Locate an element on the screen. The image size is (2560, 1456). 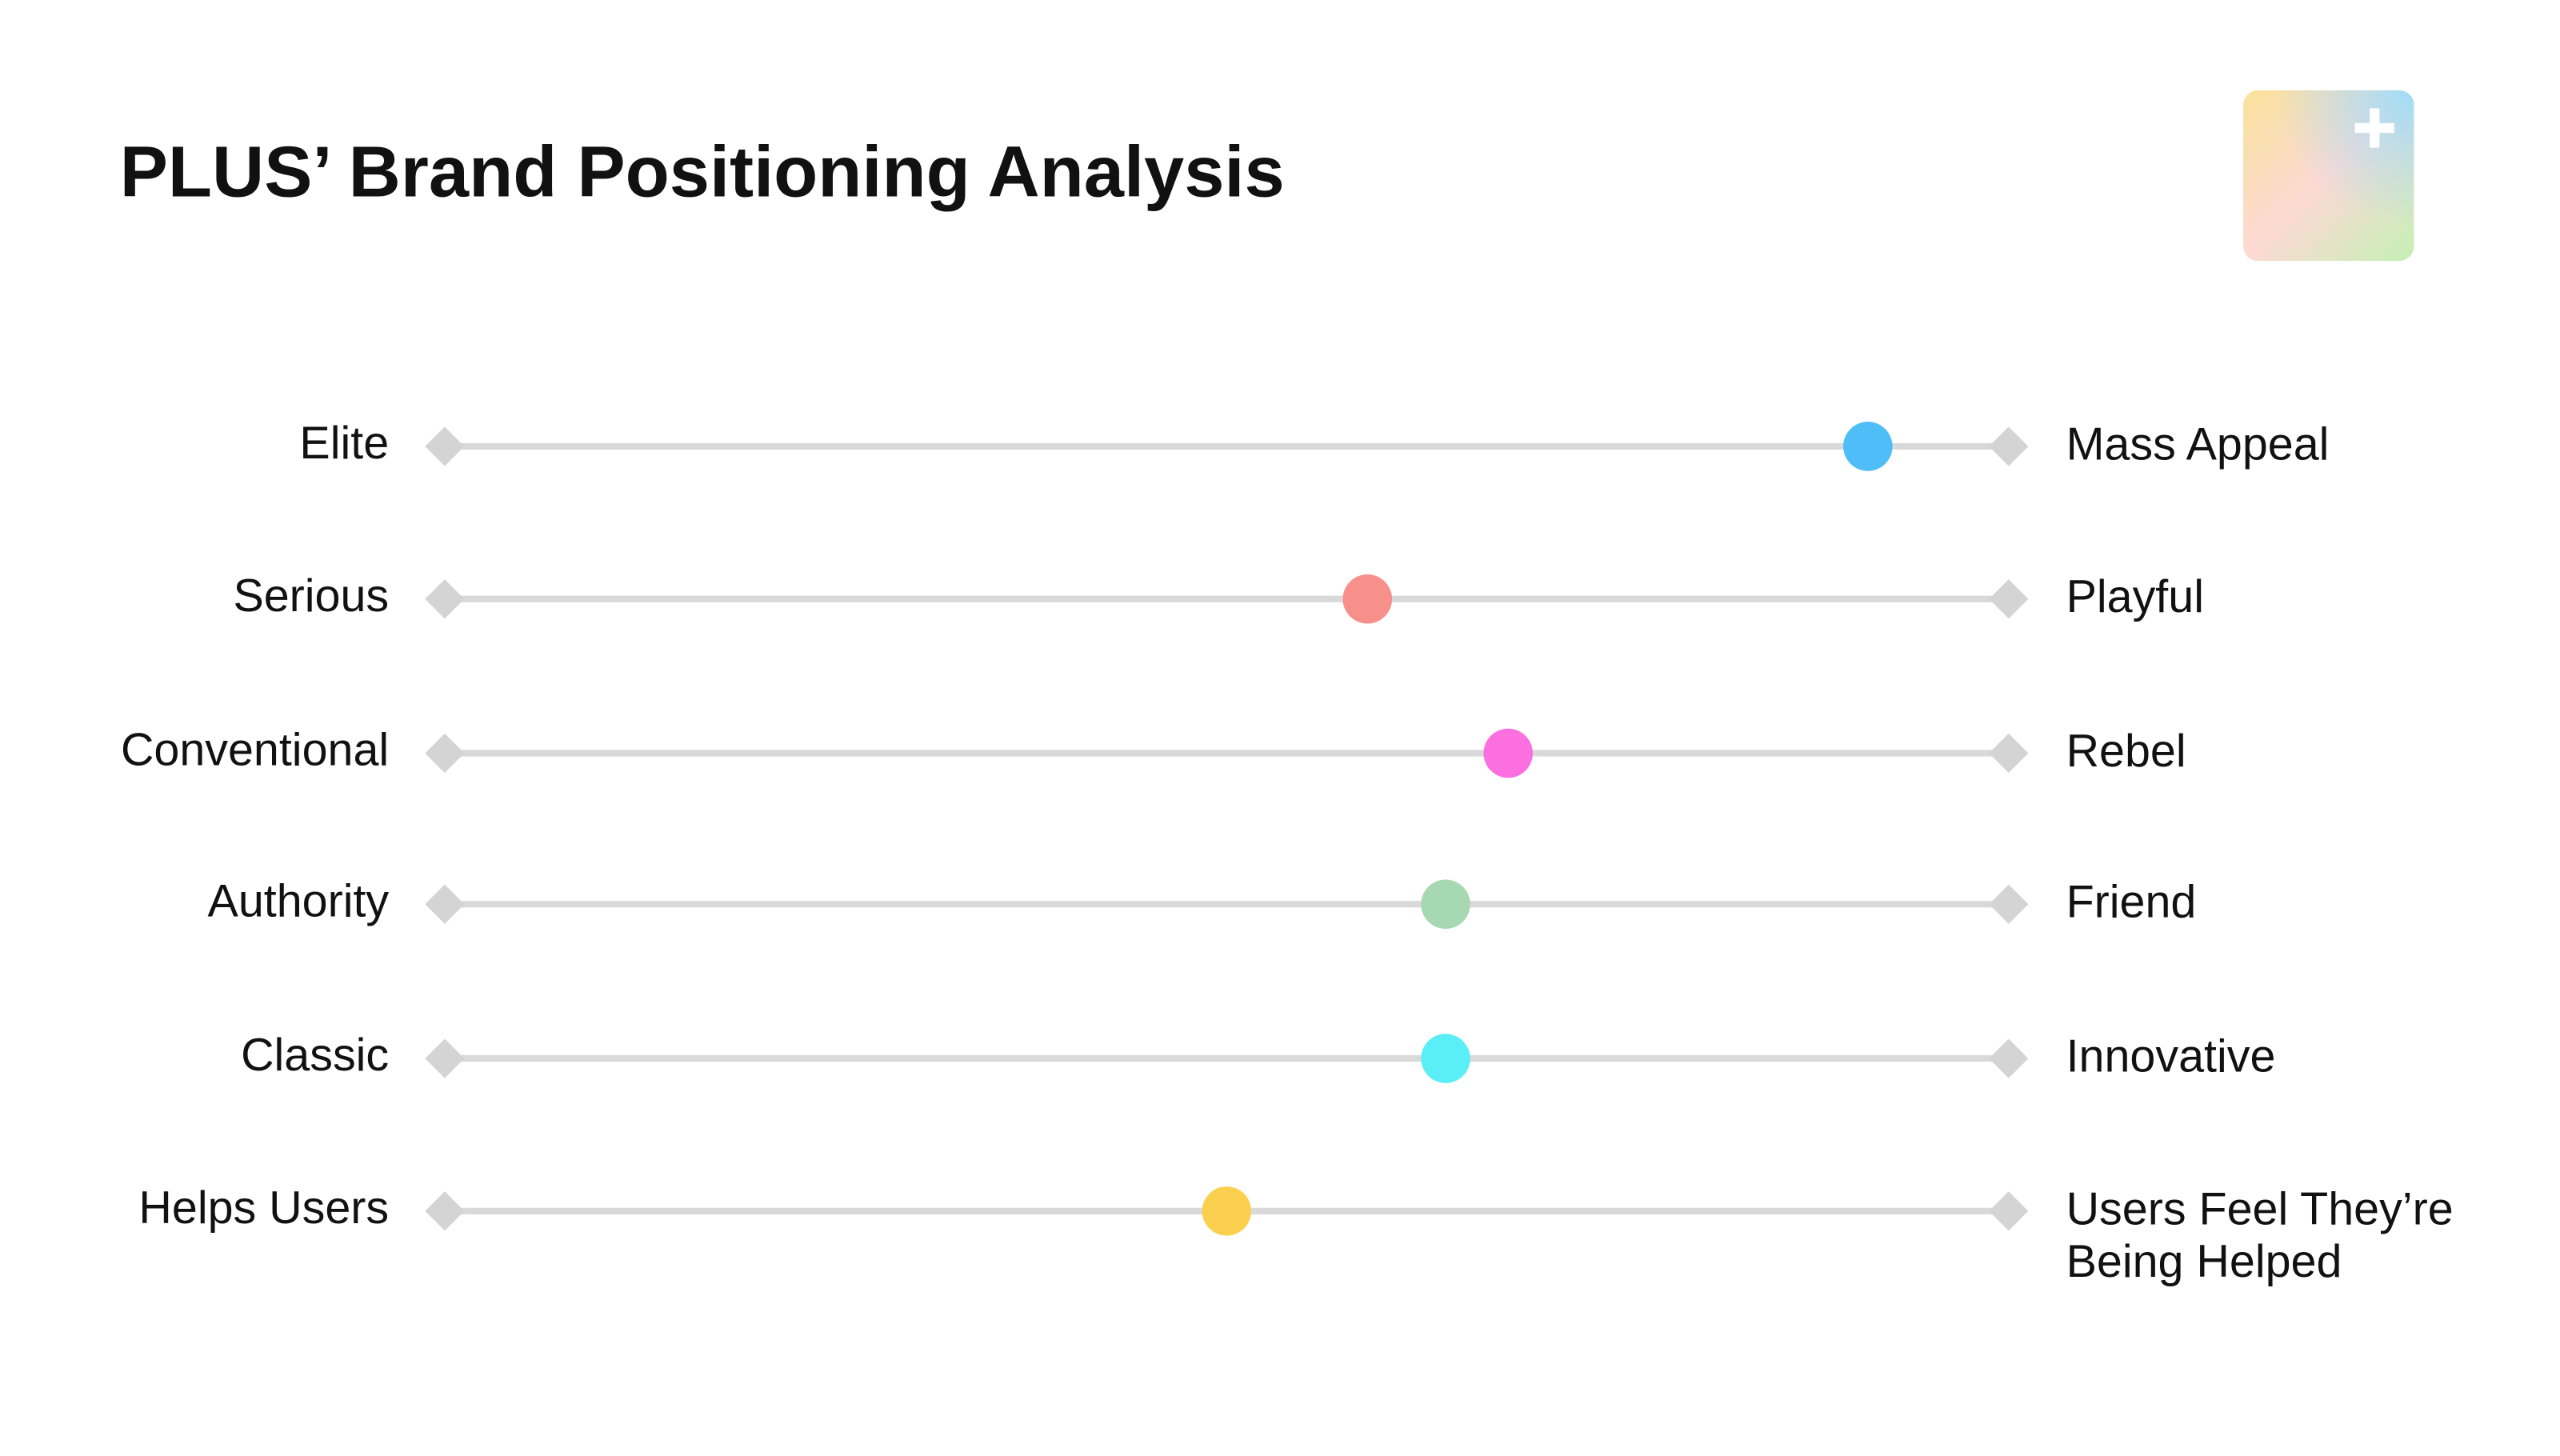
right-label-box: Innovative is located at coordinates (2171, 1056).